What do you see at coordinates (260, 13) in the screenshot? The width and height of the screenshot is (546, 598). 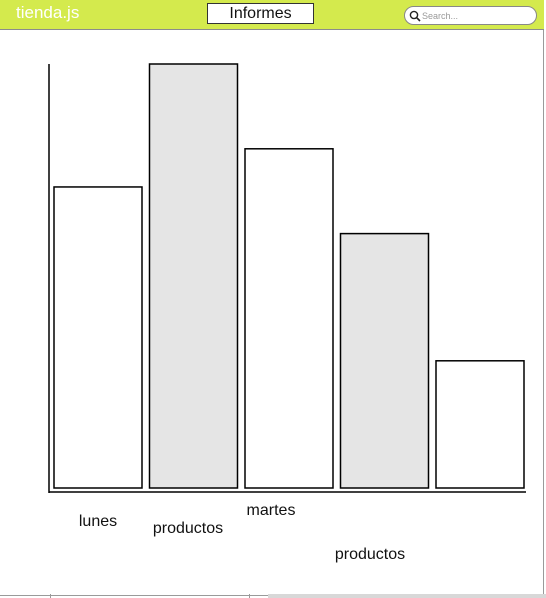 I see `reports-tab: Informes` at bounding box center [260, 13].